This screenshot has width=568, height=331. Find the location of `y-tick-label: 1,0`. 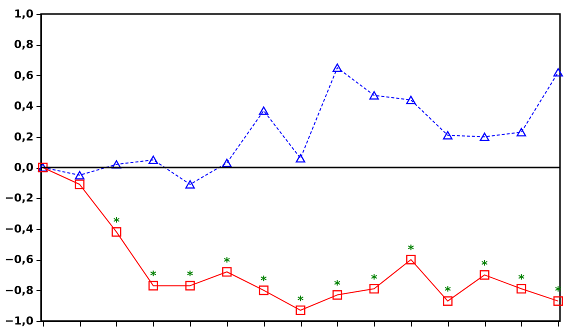

y-tick-label: 1,0 is located at coordinates (24, 14).